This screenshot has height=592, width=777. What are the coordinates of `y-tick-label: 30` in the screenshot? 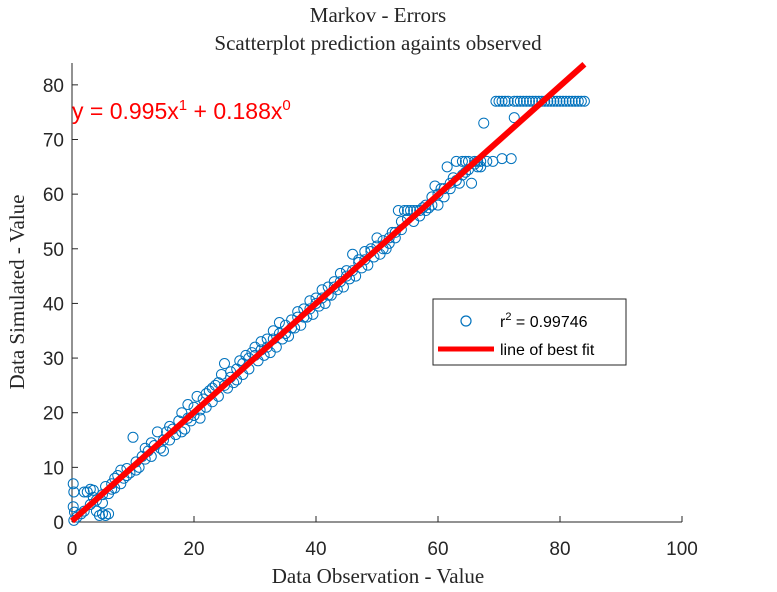 It's located at (53, 359).